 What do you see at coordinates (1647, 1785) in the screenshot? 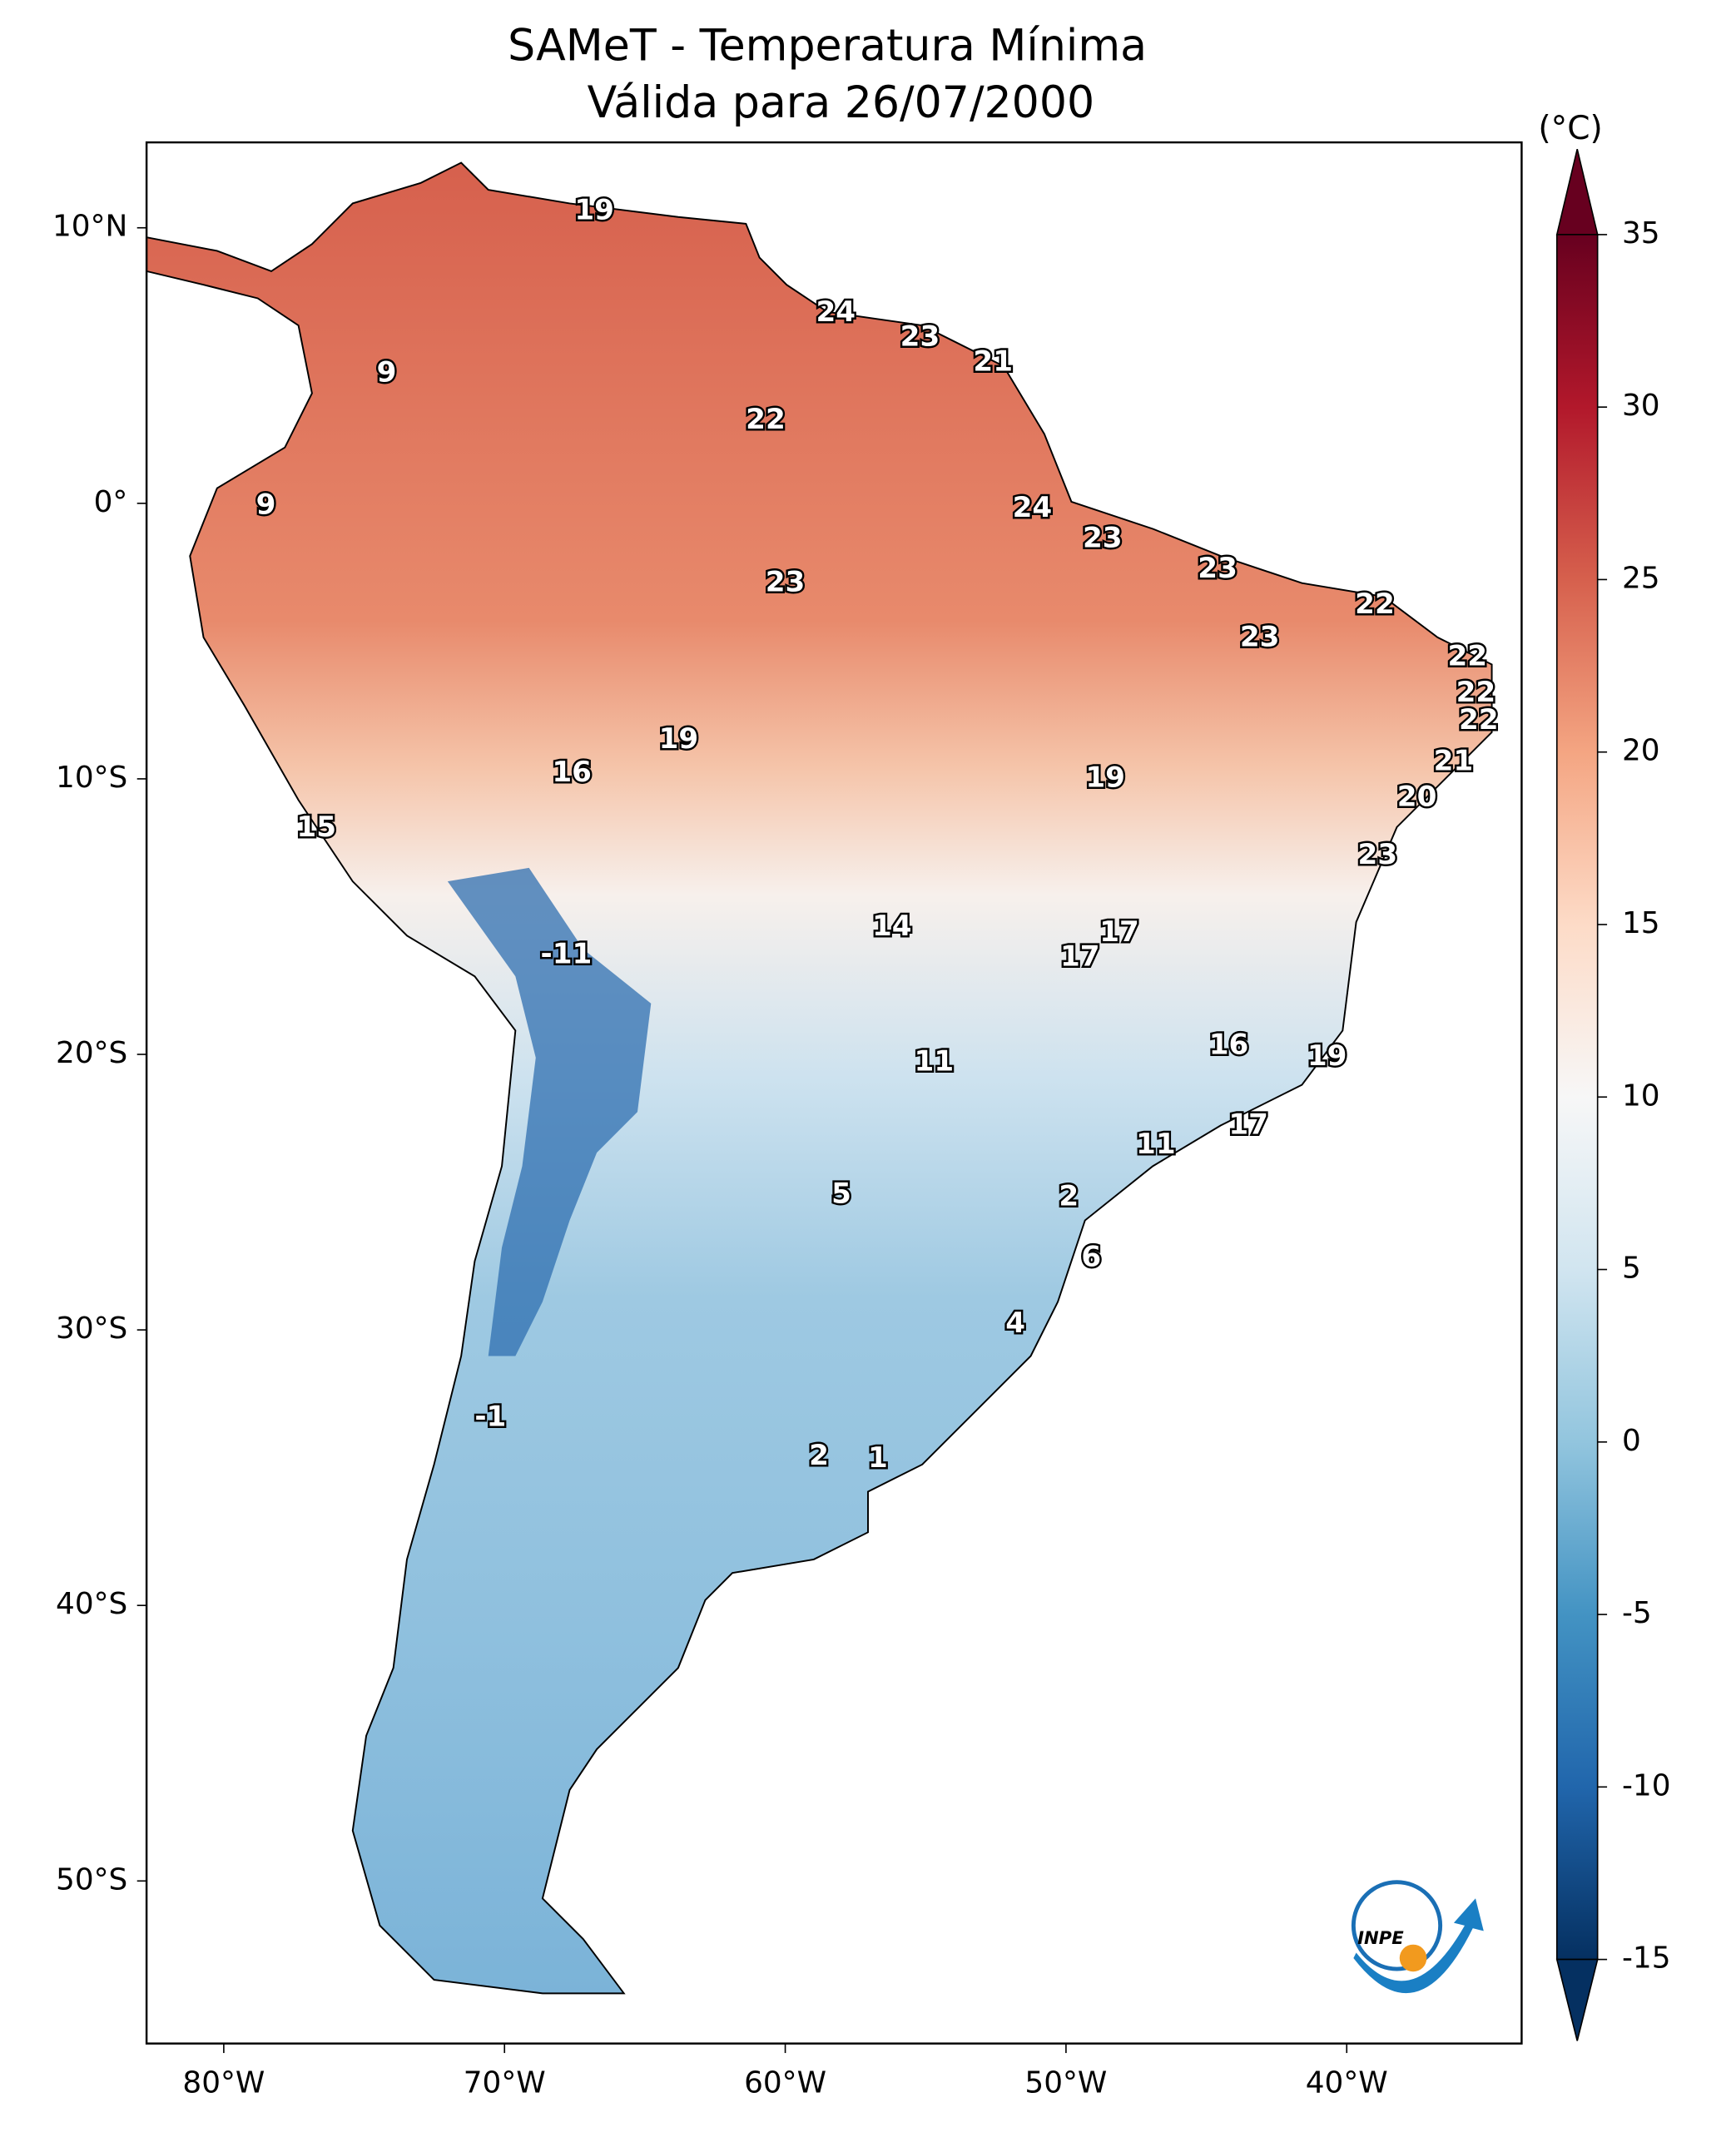
I see `colorbar-tick-label: -10` at bounding box center [1647, 1785].